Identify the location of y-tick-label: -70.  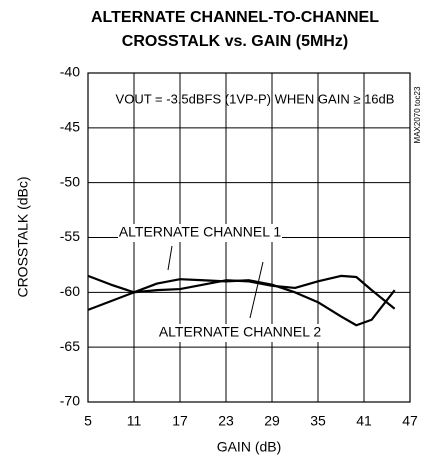
(70, 401).